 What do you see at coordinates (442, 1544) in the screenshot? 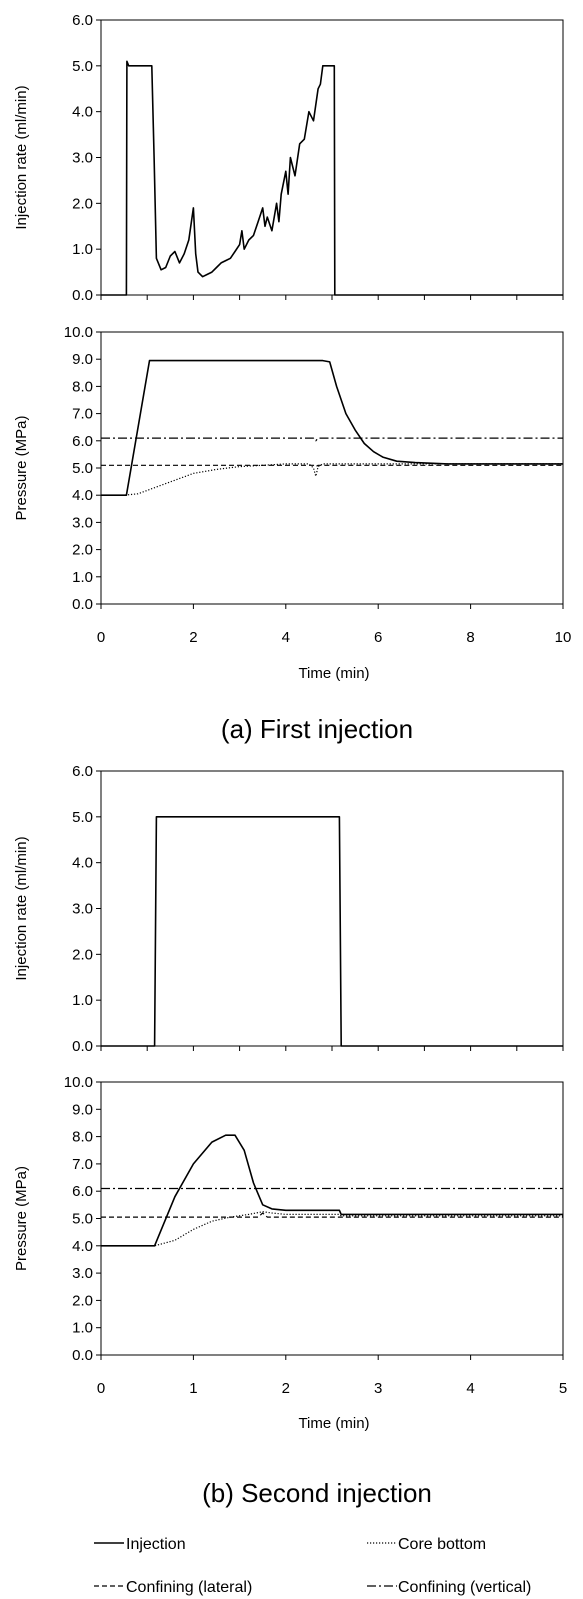
I see `legend-label-core-bottom: Core bottom` at bounding box center [442, 1544].